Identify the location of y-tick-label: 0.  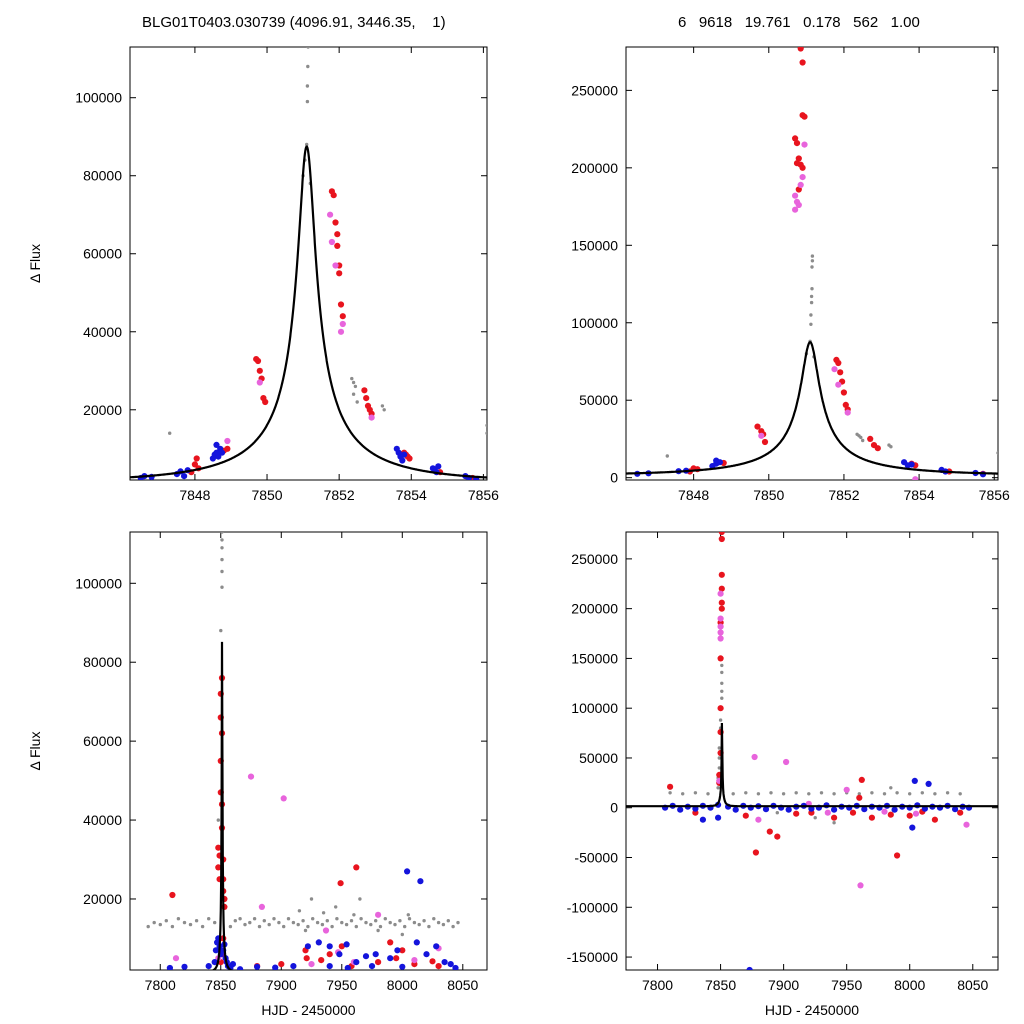
(614, 478).